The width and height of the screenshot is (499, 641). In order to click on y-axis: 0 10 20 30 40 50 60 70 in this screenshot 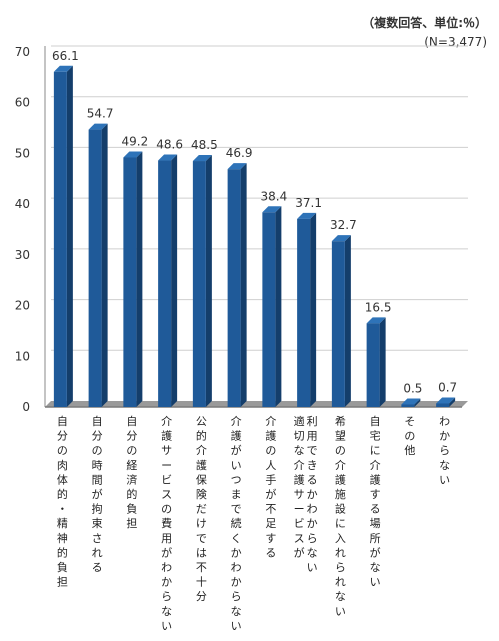, I will do `click(30, 229)`.